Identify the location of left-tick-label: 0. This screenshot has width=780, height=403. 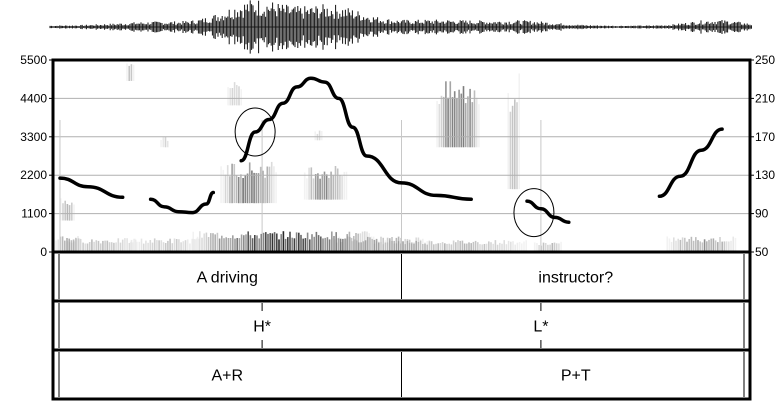
(43, 252).